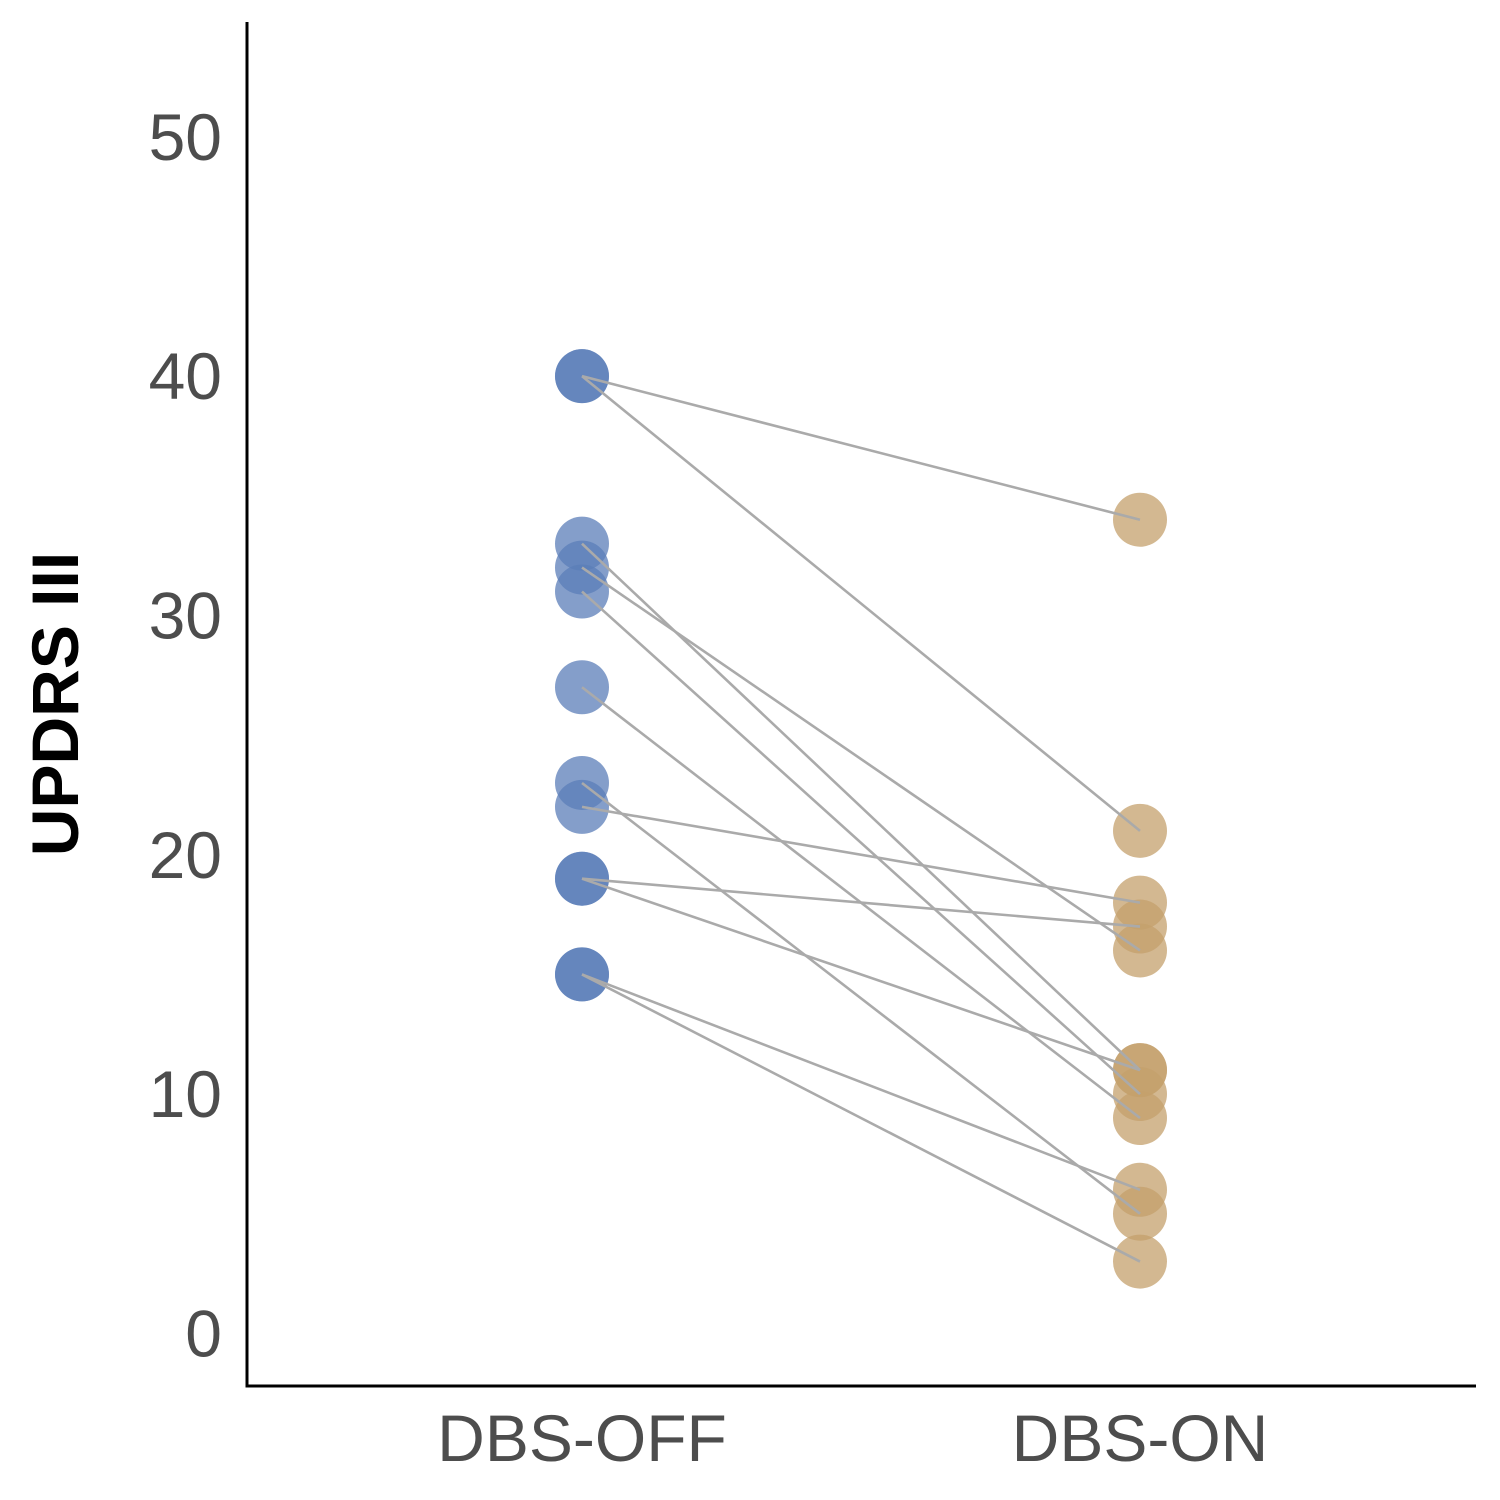 This screenshot has height=1500, width=1500. What do you see at coordinates (203, 1333) in the screenshot?
I see `y-tick-label: 0` at bounding box center [203, 1333].